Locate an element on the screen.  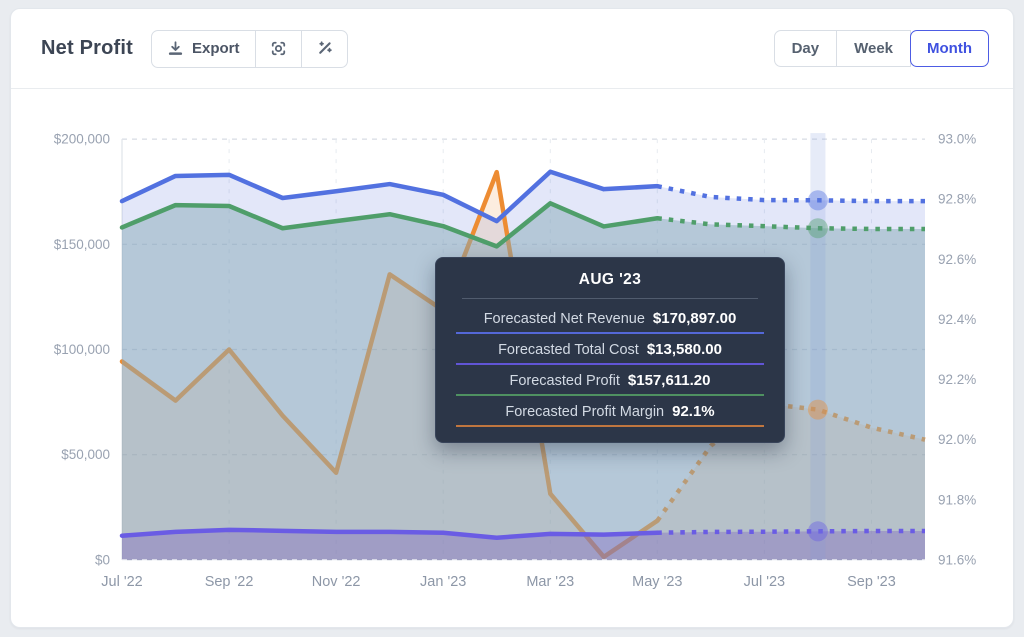
tooltip-value: $157,611.20 is located at coordinates (669, 380).